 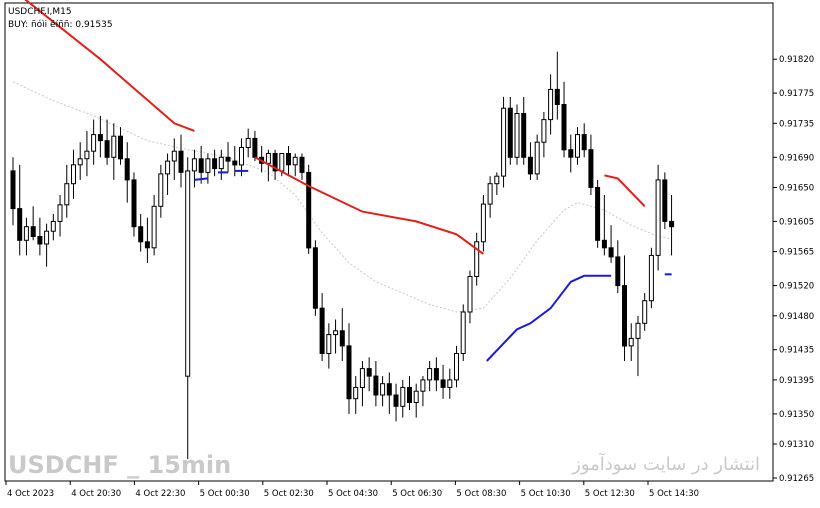 What do you see at coordinates (665, 463) in the screenshot?
I see `watermark-site: انتشار در سایت سودآموز` at bounding box center [665, 463].